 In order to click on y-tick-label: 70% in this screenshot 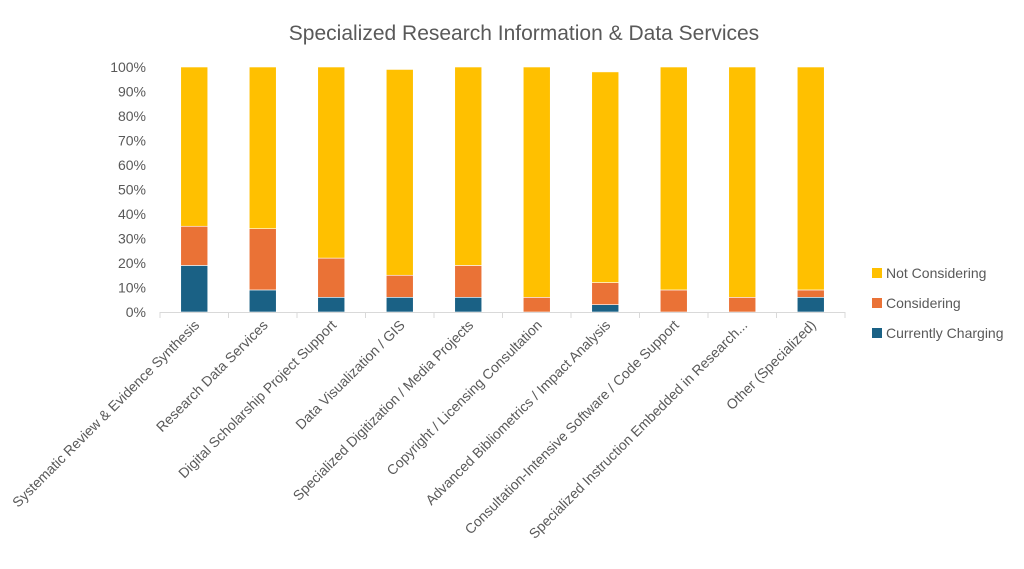, I will do `click(132, 141)`.